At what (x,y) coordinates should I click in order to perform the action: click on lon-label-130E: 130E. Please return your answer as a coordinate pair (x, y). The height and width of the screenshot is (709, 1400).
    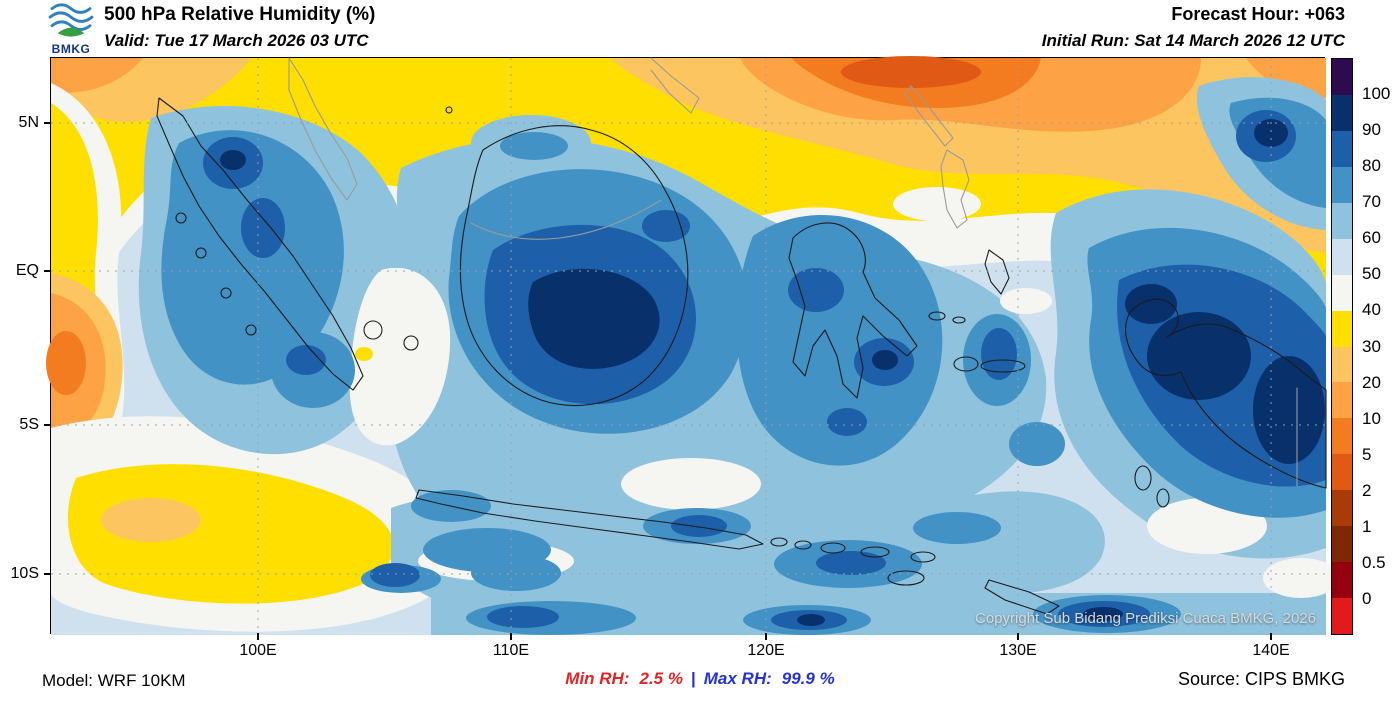
    Looking at the image, I should click on (1018, 650).